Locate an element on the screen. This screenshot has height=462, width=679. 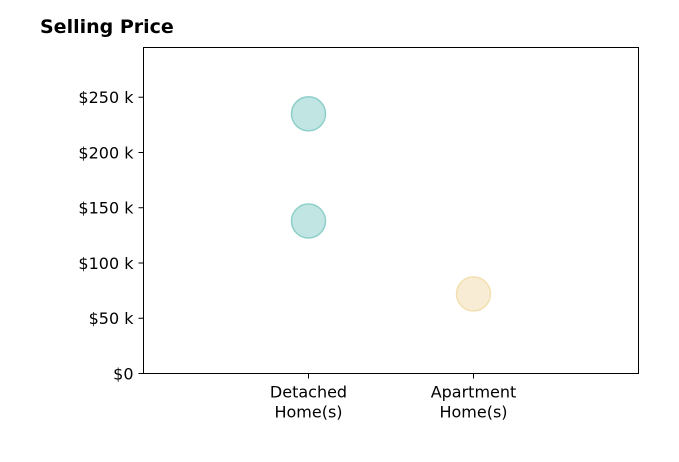
chart-title: Selling Price is located at coordinates (107, 27).